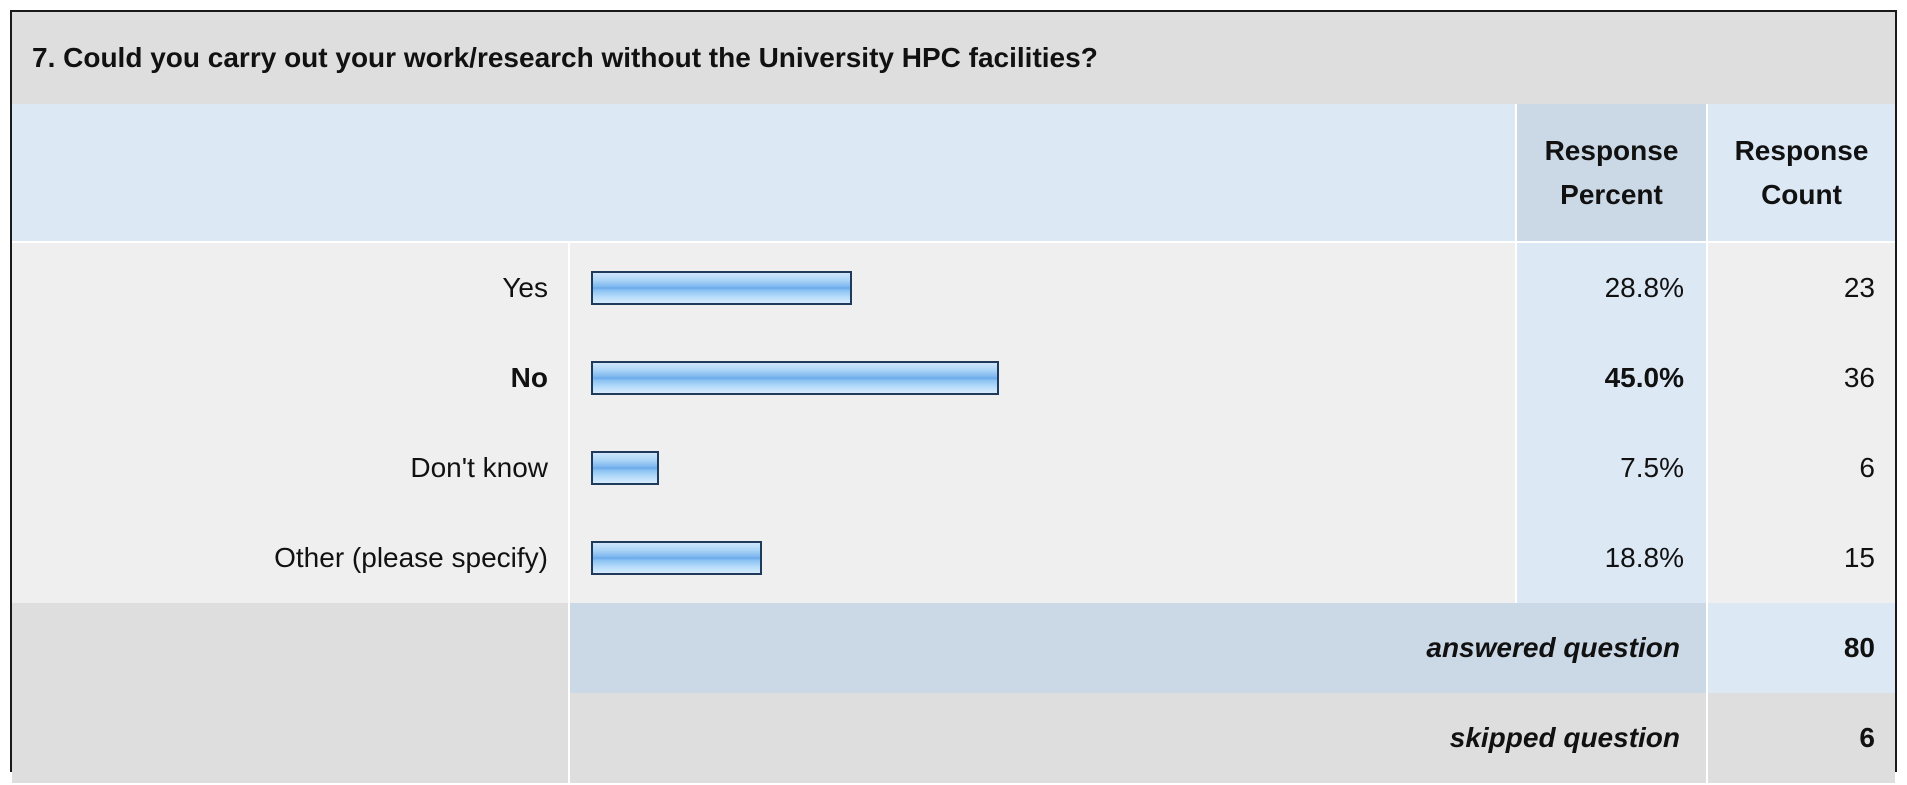 Image resolution: width=1907 pixels, height=785 pixels. I want to click on skipped-blank-cell, so click(290, 738).